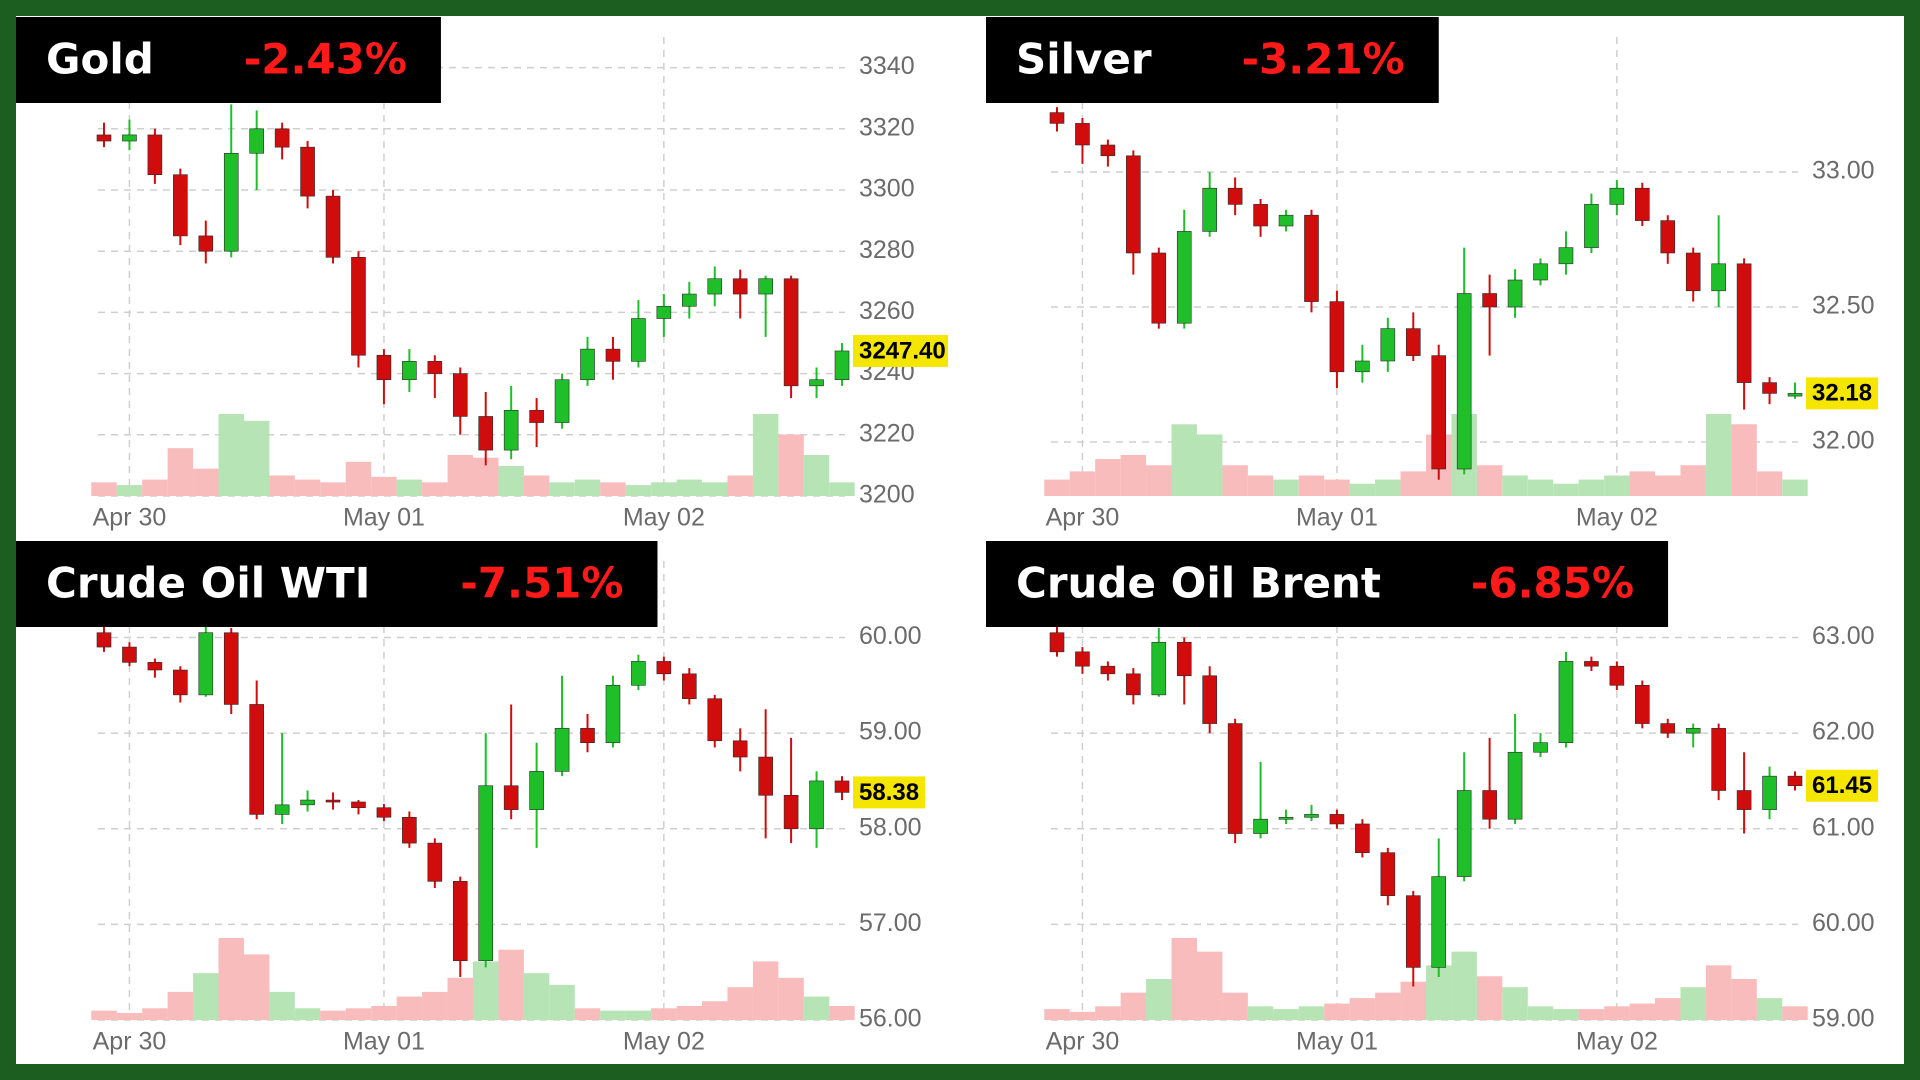 The width and height of the screenshot is (1920, 1080). Describe the element at coordinates (887, 250) in the screenshot. I see `y-tick-label: 3280` at that location.